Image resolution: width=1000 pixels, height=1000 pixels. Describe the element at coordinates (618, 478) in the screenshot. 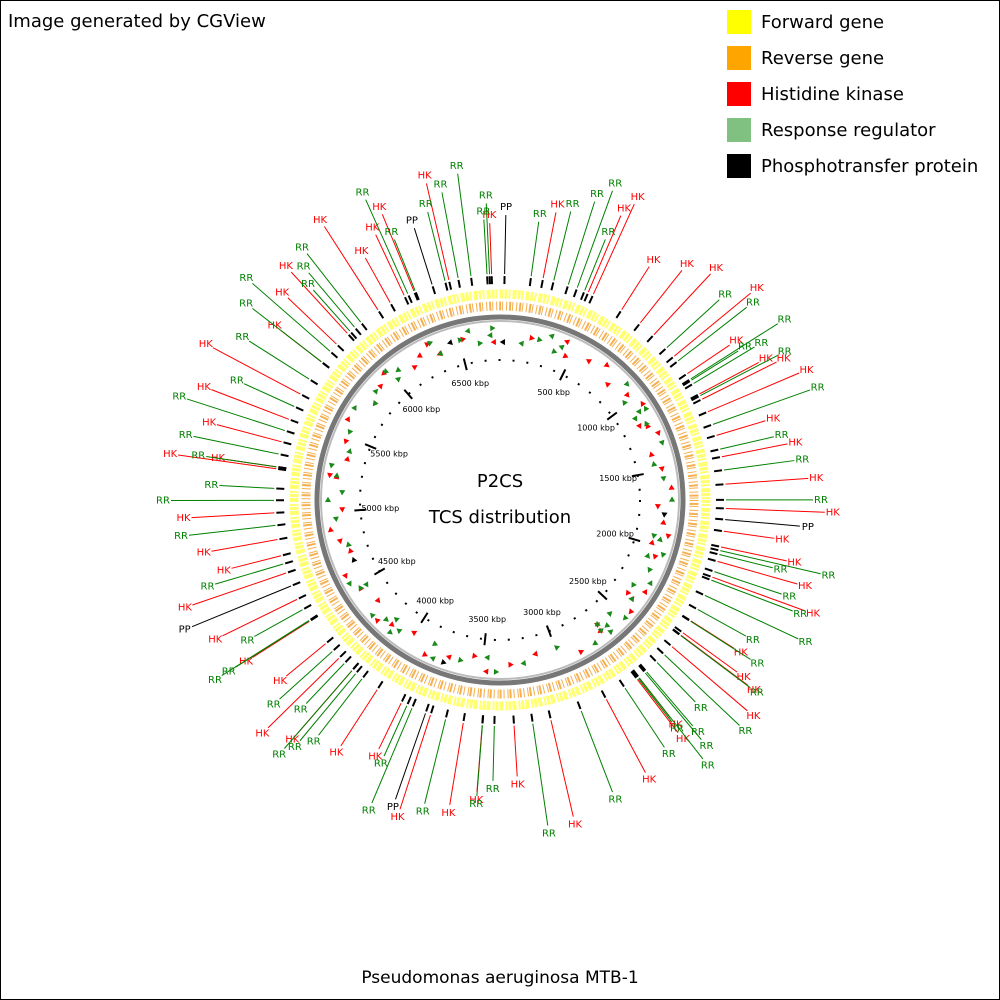

I see `tick-label: 1500 kbp` at that location.